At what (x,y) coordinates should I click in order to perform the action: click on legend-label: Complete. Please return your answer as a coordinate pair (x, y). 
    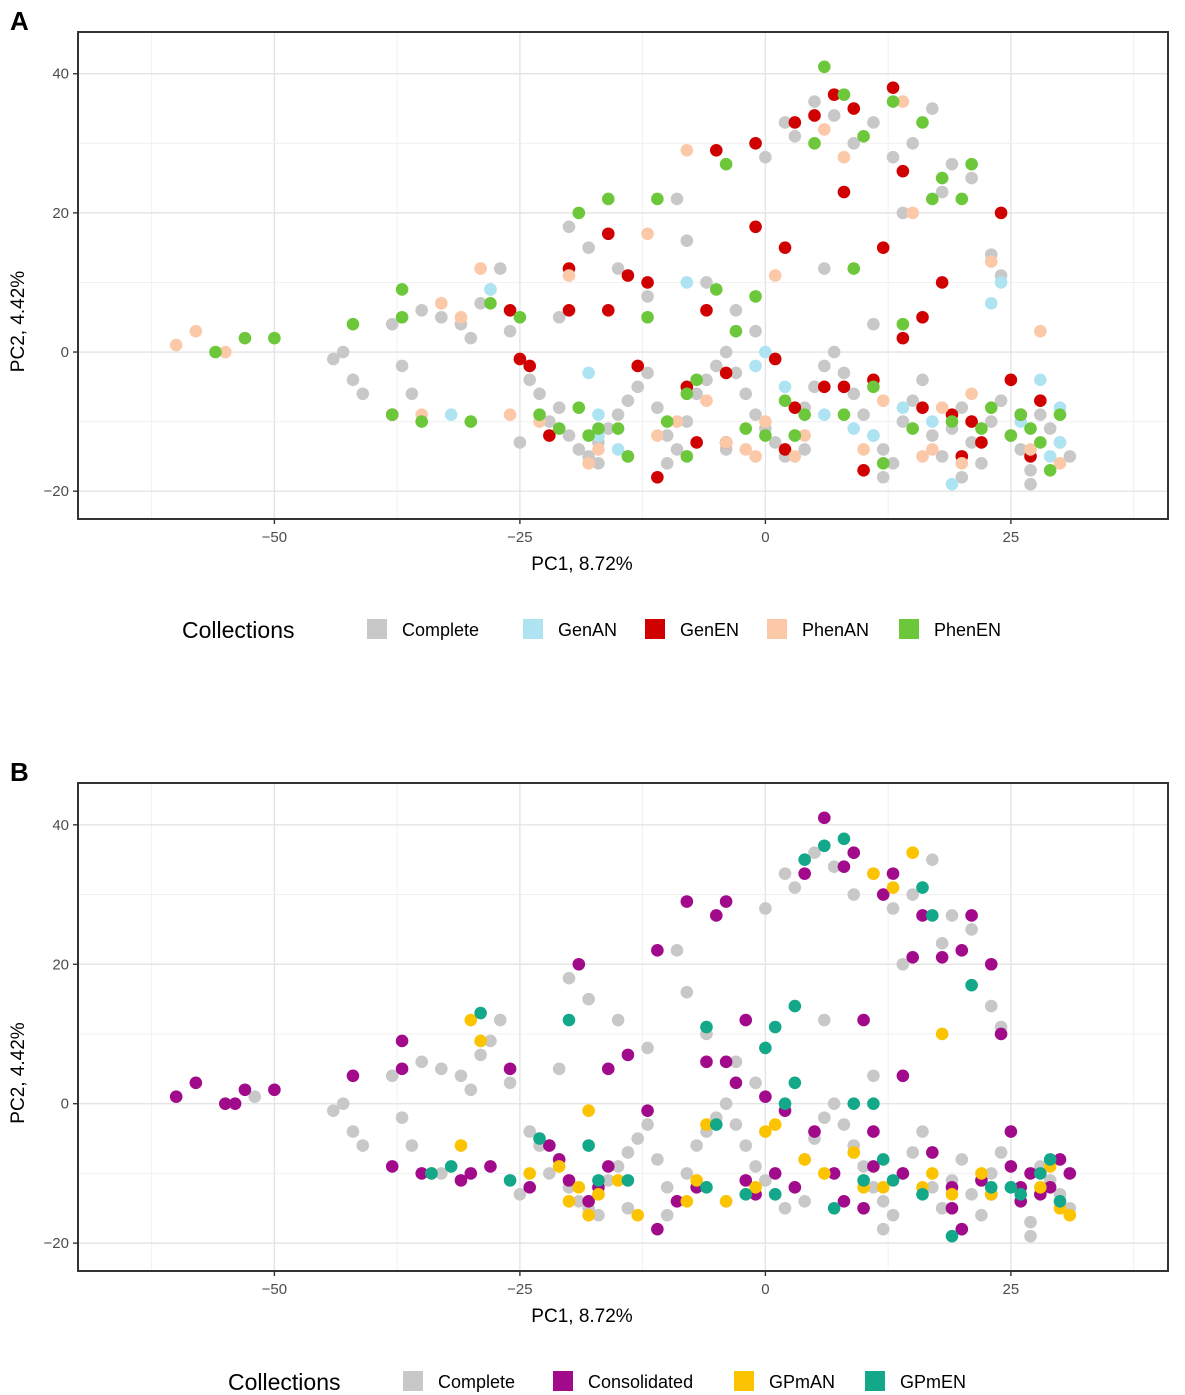
    Looking at the image, I should click on (440, 630).